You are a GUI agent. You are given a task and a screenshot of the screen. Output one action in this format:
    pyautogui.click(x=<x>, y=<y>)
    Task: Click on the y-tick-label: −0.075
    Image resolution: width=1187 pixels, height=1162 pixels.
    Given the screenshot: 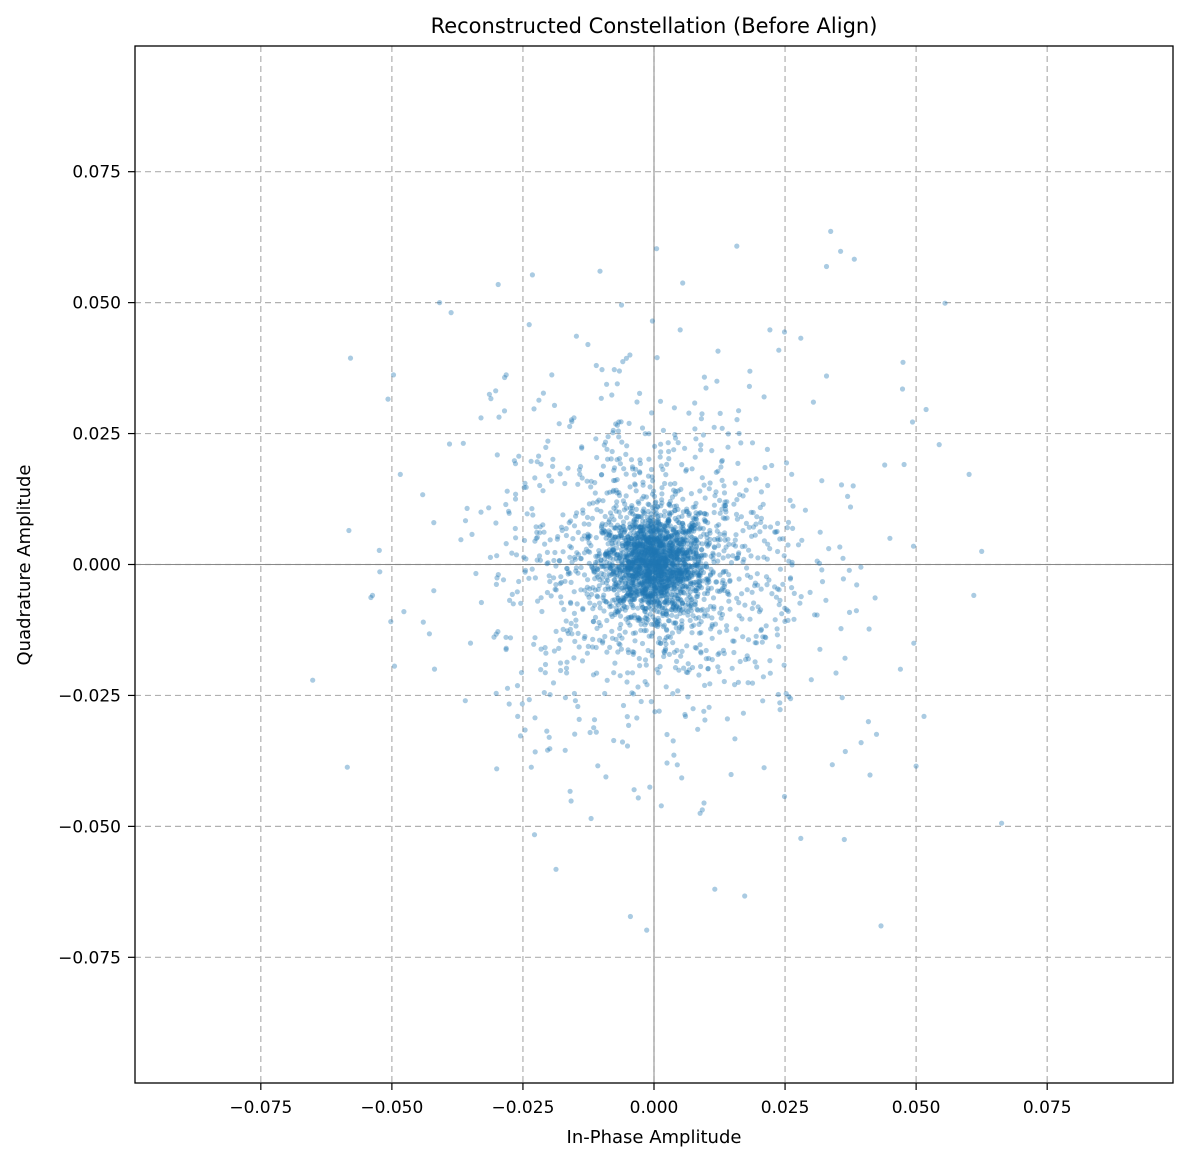 What is the action you would take?
    pyautogui.click(x=89, y=958)
    